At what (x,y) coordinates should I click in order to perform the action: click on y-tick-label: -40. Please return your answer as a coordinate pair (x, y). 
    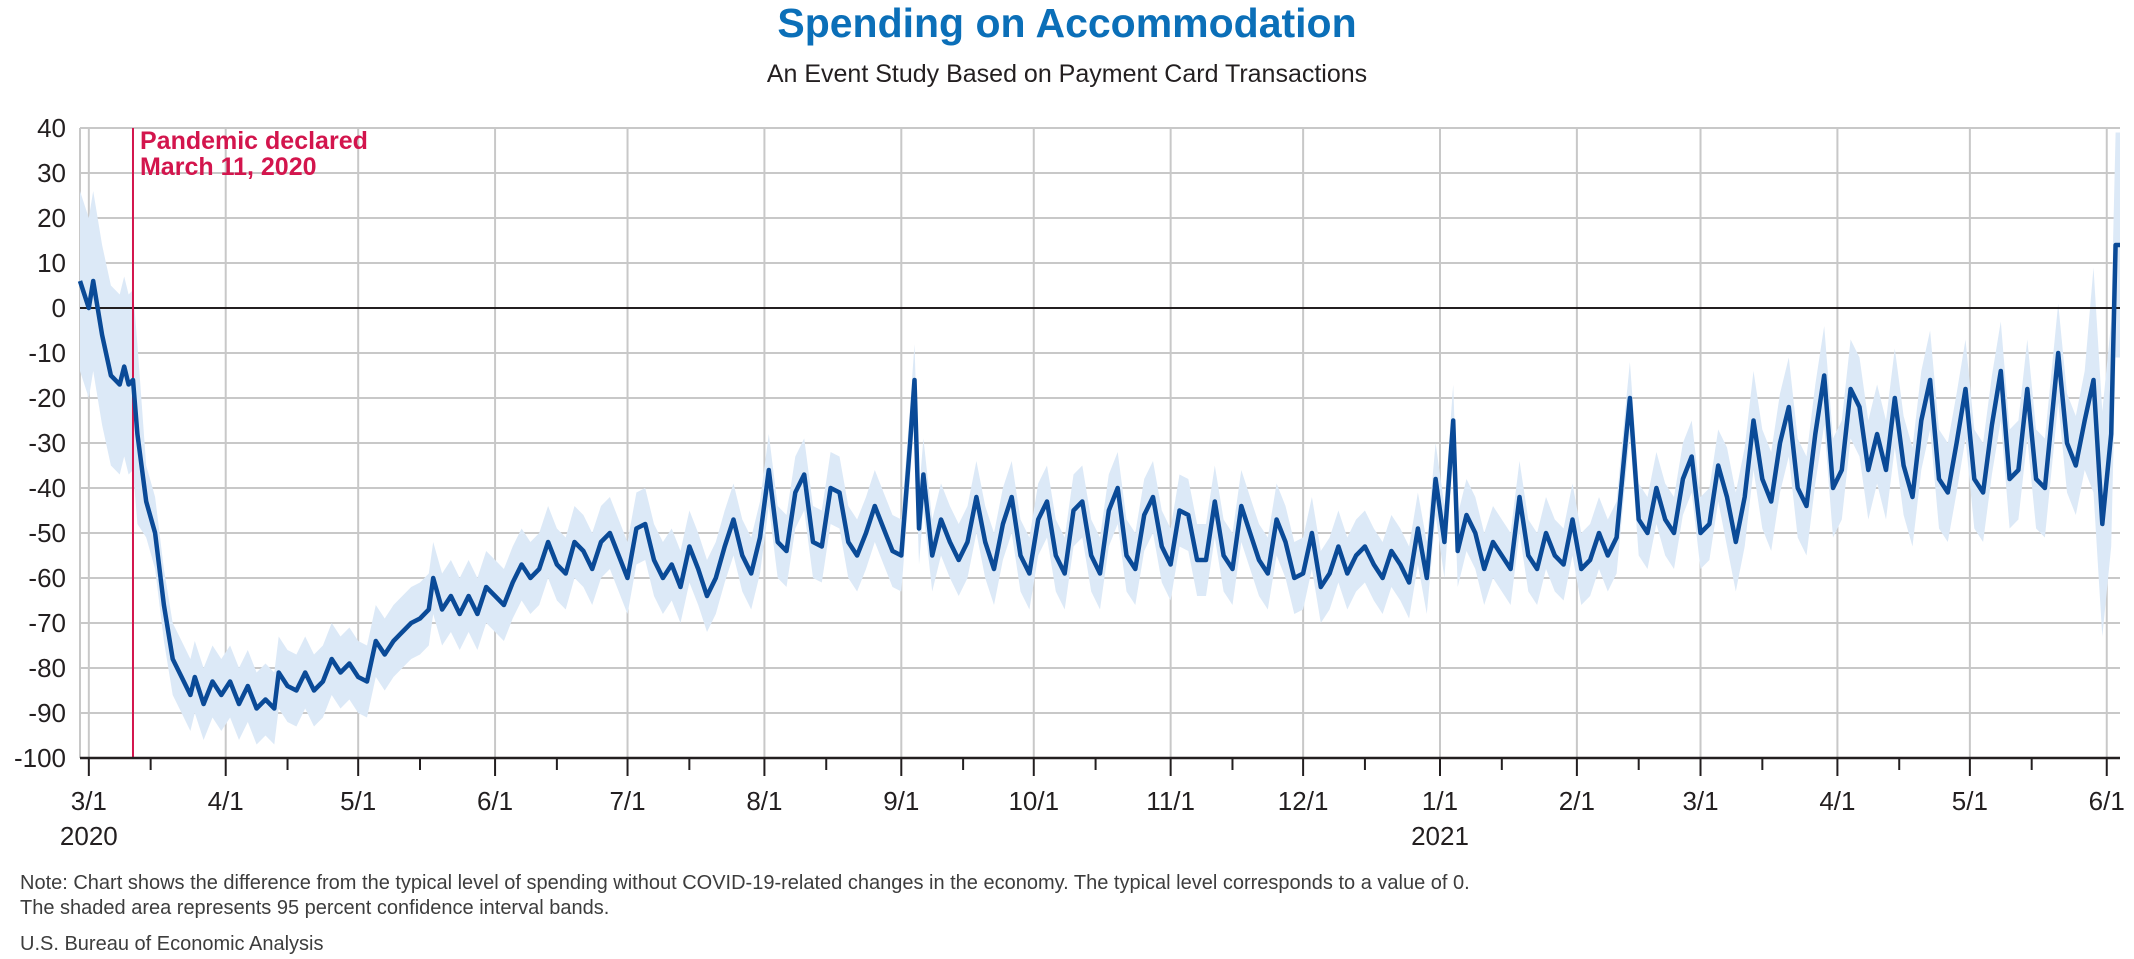
    Looking at the image, I should click on (47, 488).